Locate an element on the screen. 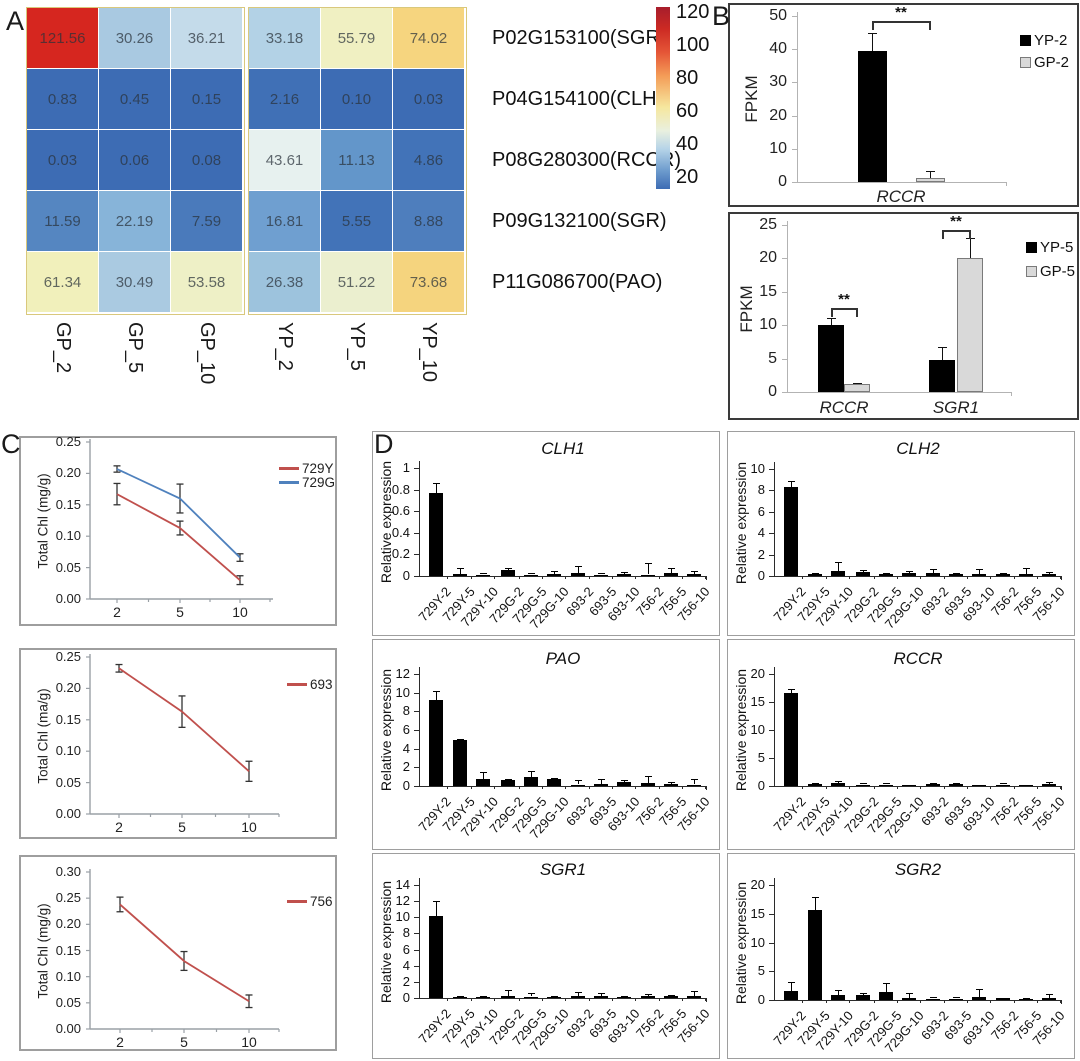 This screenshot has height=1061, width=1080. chart-title: PAO is located at coordinates (563, 658).